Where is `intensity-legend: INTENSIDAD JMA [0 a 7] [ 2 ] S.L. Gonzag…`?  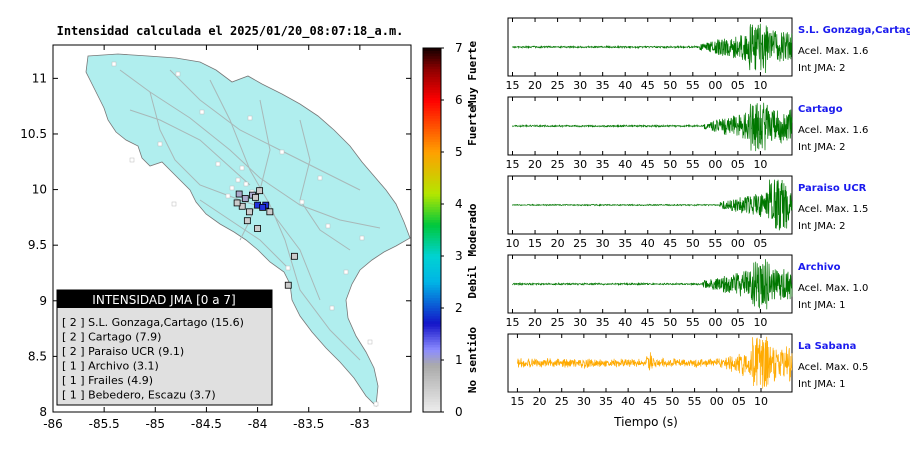 intensity-legend: INTENSIDAD JMA [0 a 7] [ 2 ] S.L. Gonzag… is located at coordinates (164, 347).